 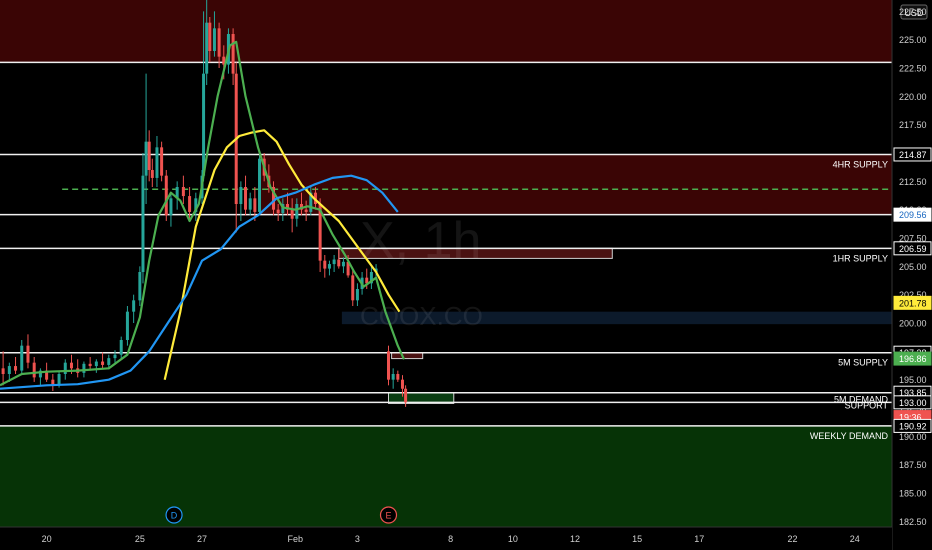 I want to click on price-axis-background, so click(x=912, y=275).